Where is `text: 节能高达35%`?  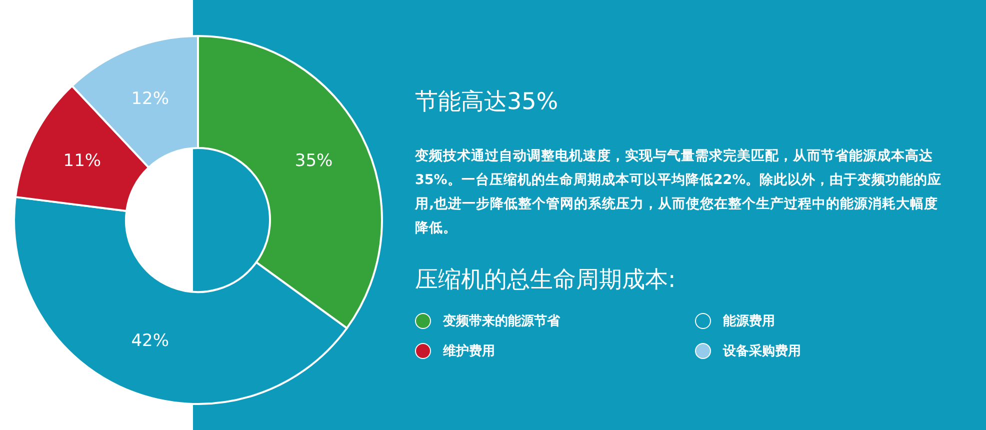 text: 节能高达35% is located at coordinates (486, 102).